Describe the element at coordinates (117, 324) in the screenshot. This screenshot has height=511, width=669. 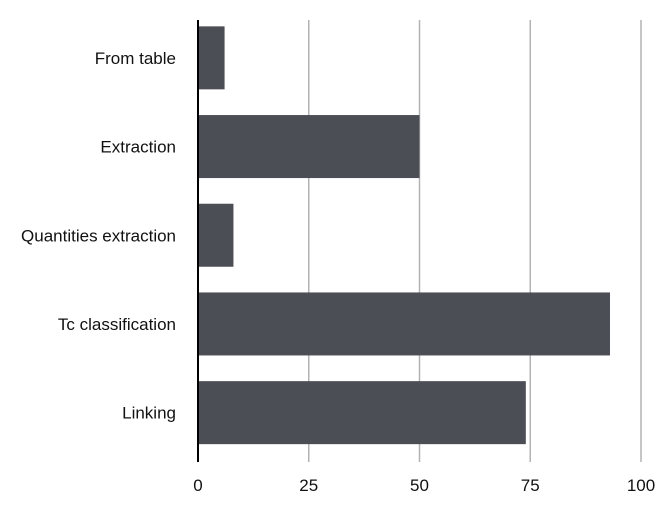
I see `category-label: Tc classification` at that location.